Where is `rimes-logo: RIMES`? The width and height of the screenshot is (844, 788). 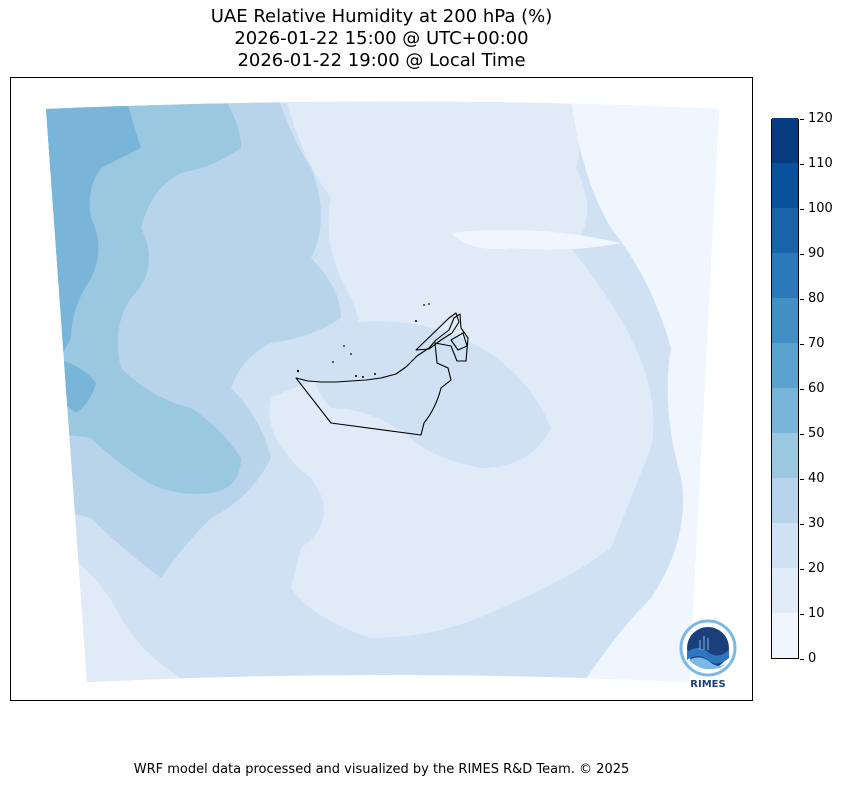 rimes-logo: RIMES is located at coordinates (708, 654).